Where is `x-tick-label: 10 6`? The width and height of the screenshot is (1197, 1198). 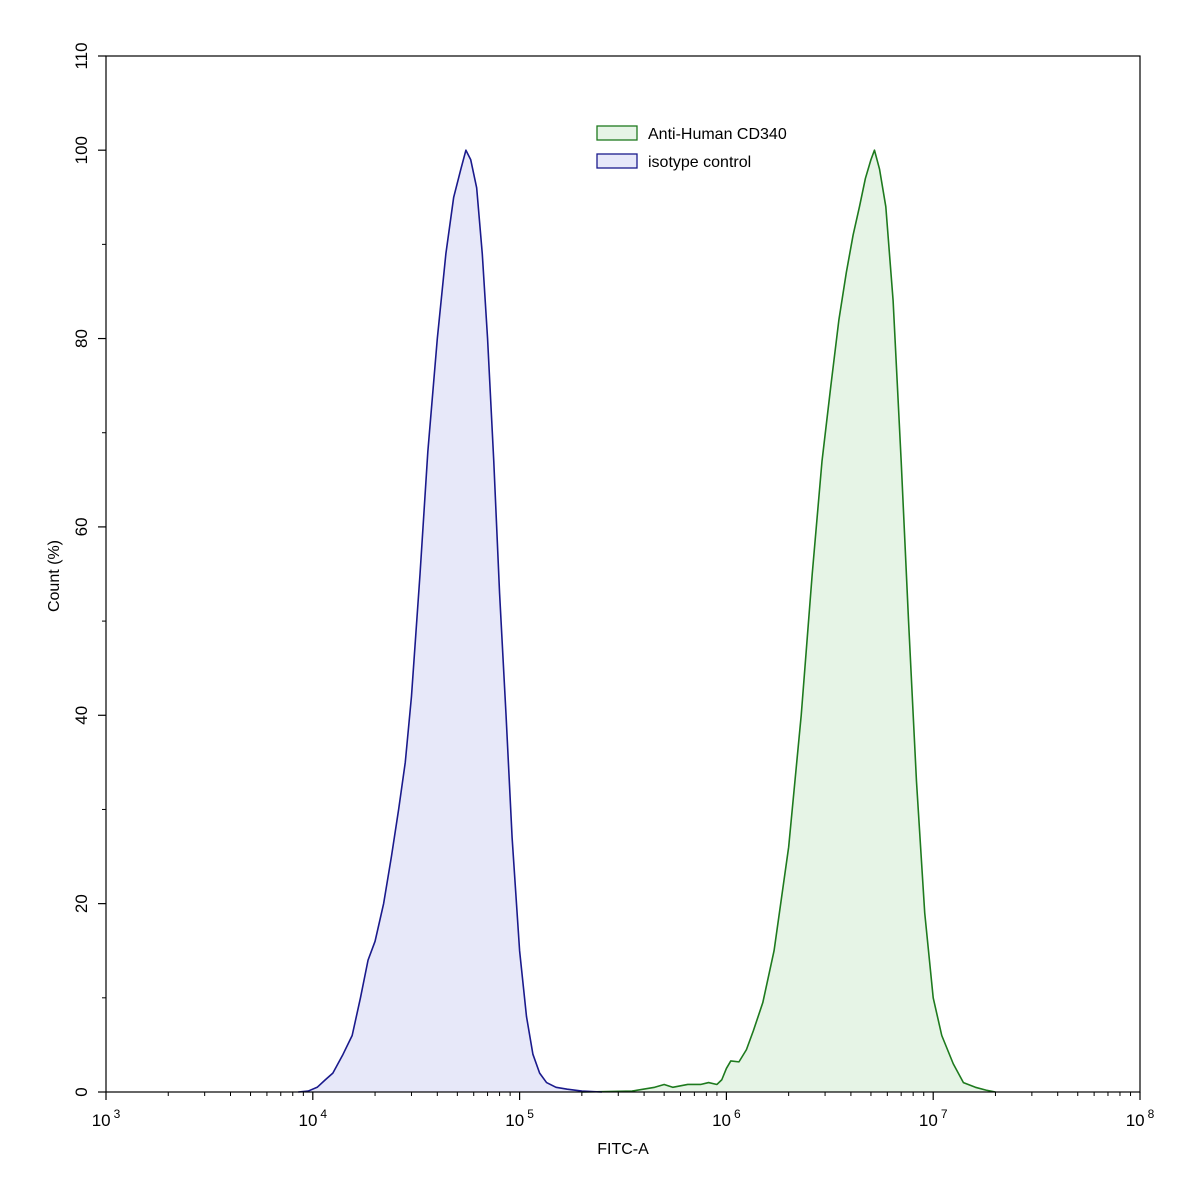
x-tick-label: 10 6 is located at coordinates (726, 1118).